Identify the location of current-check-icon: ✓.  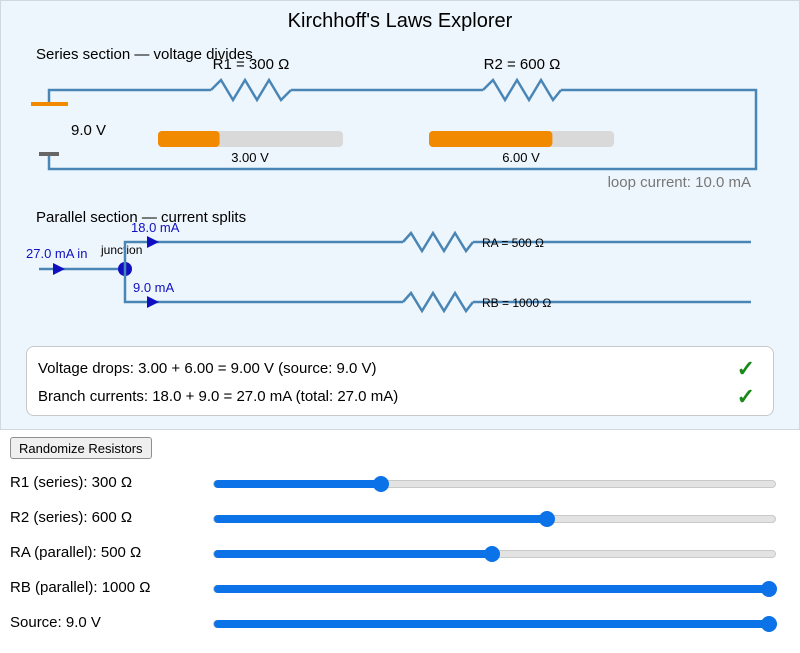
(745, 396).